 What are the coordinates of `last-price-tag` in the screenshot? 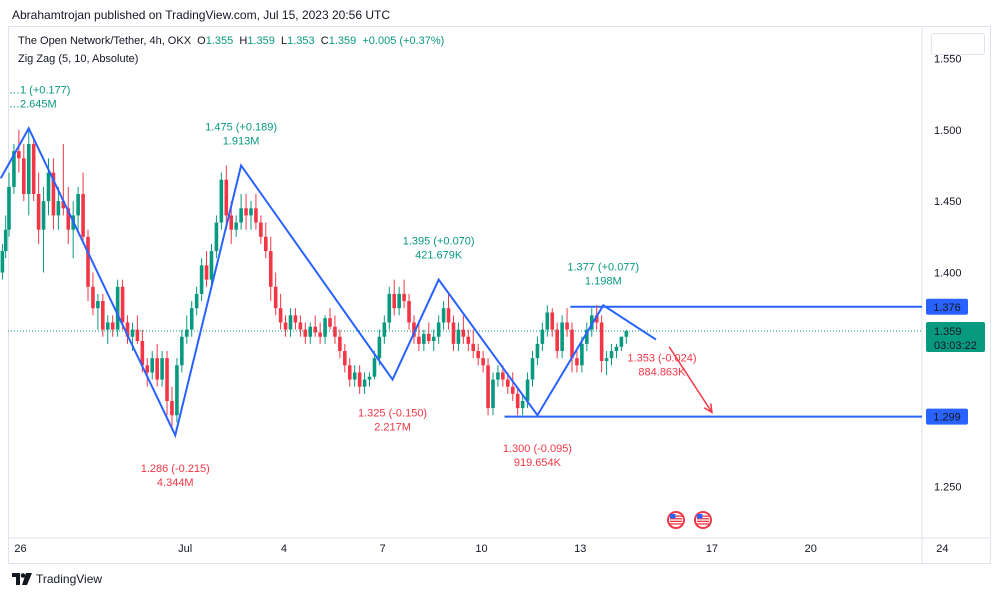 It's located at (955, 337).